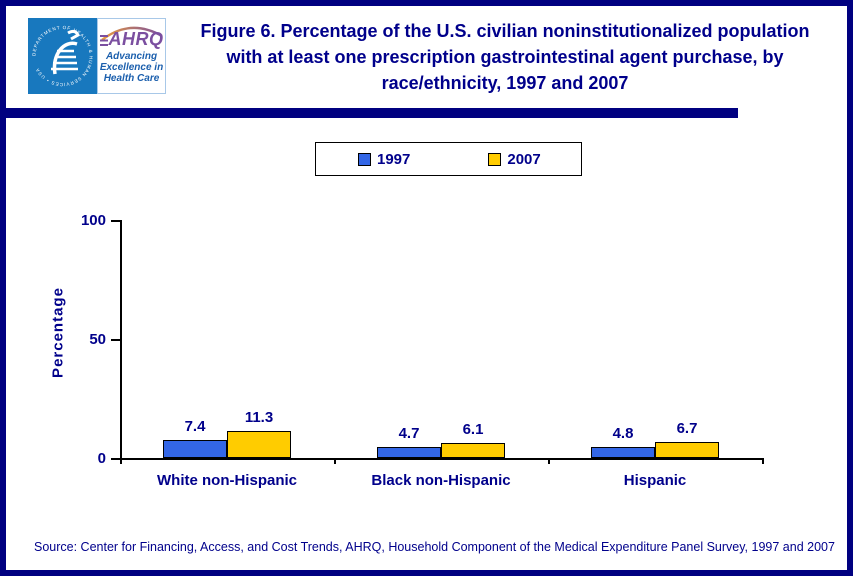 This screenshot has height=576, width=853. What do you see at coordinates (93, 220) in the screenshot?
I see `y-tick-label: 100` at bounding box center [93, 220].